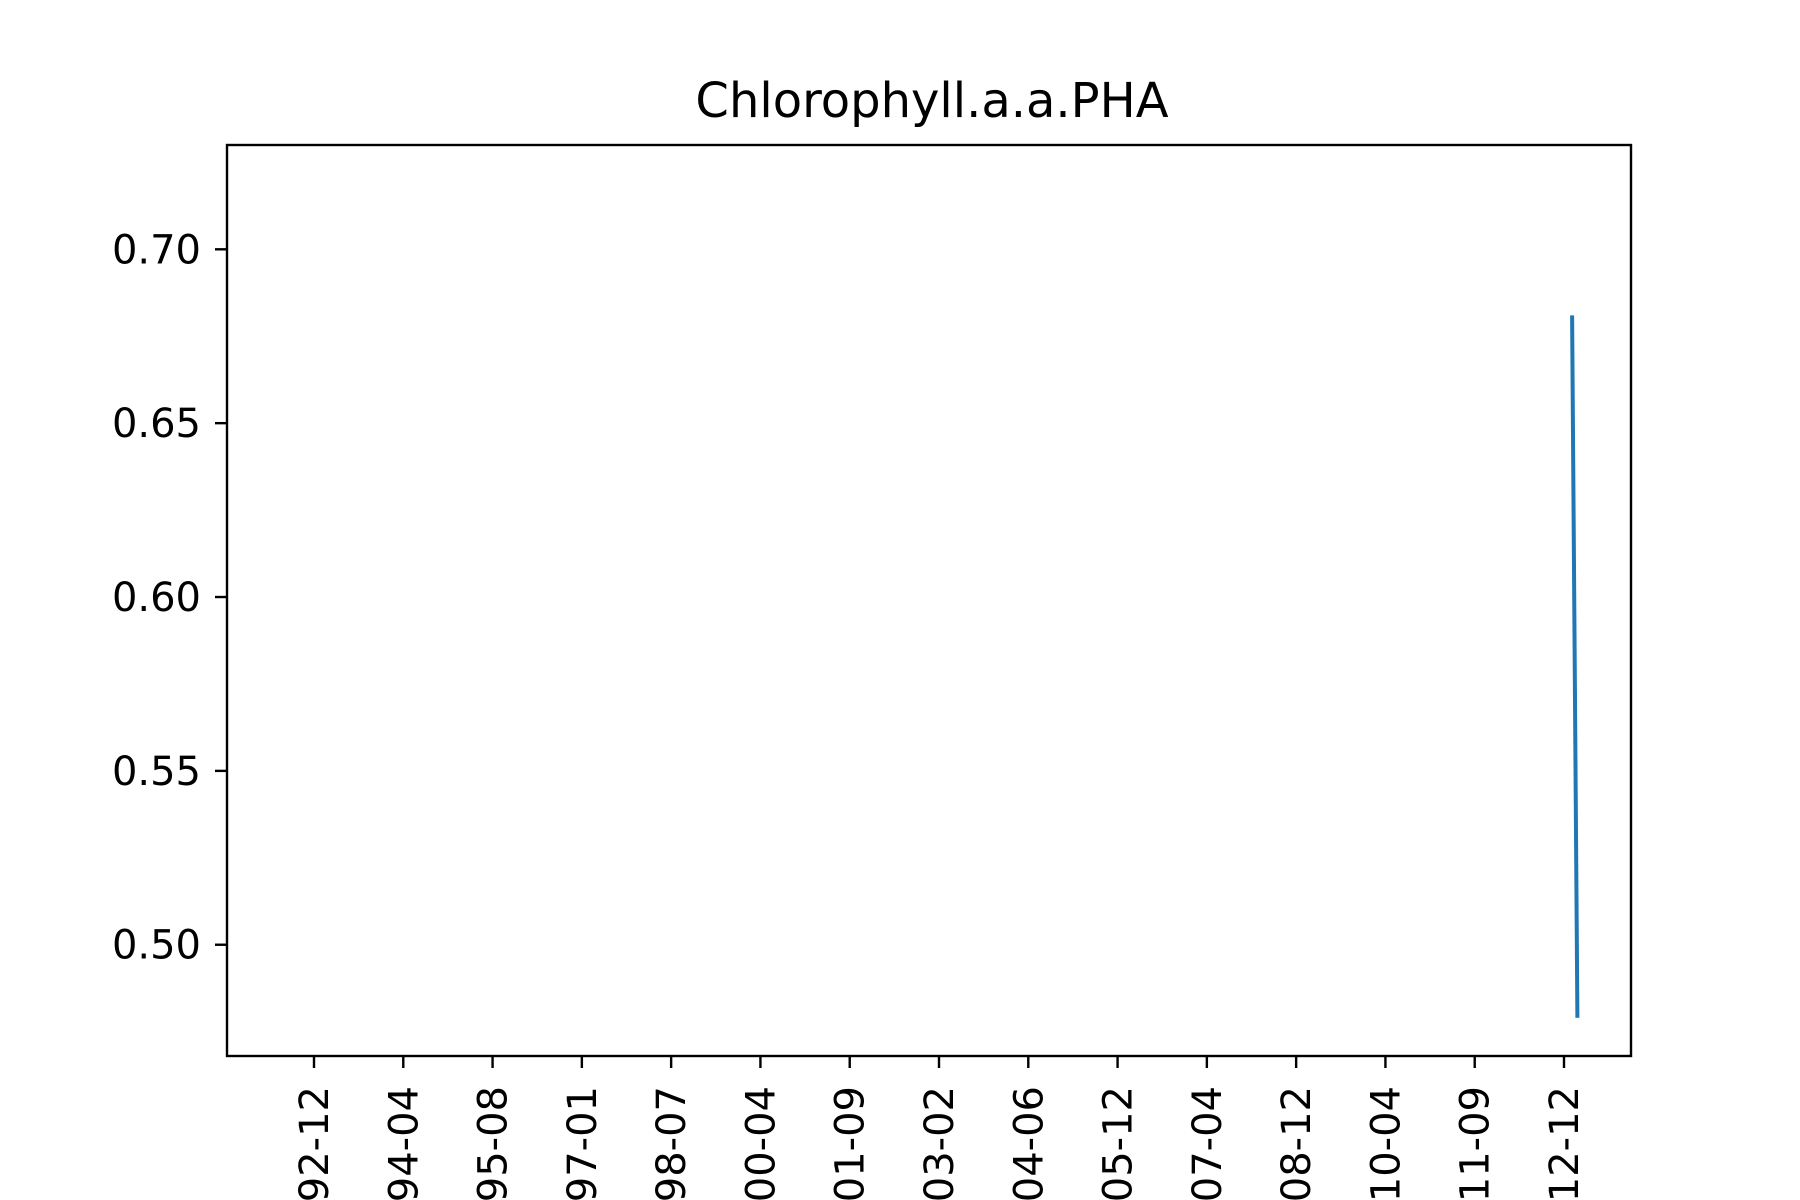  What do you see at coordinates (672, 1143) in the screenshot?
I see `x-tick-label: 98-07` at bounding box center [672, 1143].